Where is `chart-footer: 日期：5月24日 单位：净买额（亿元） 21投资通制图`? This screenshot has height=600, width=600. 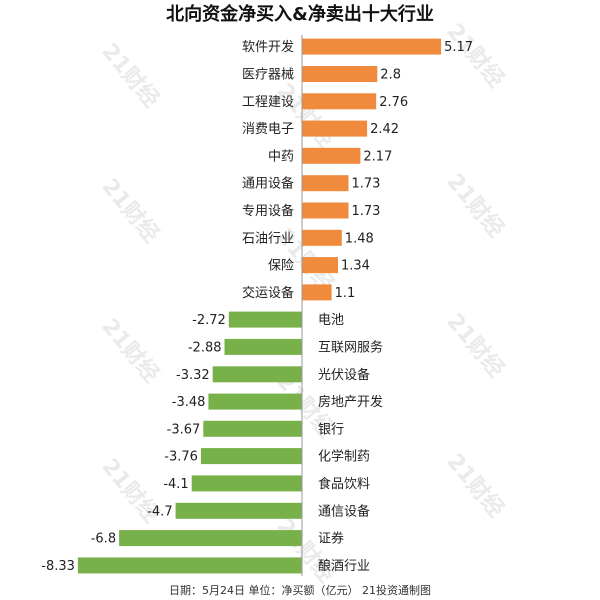 chart-footer: 日期：5月24日 单位：净买额（亿元） 21投资通制图 is located at coordinates (300, 590).